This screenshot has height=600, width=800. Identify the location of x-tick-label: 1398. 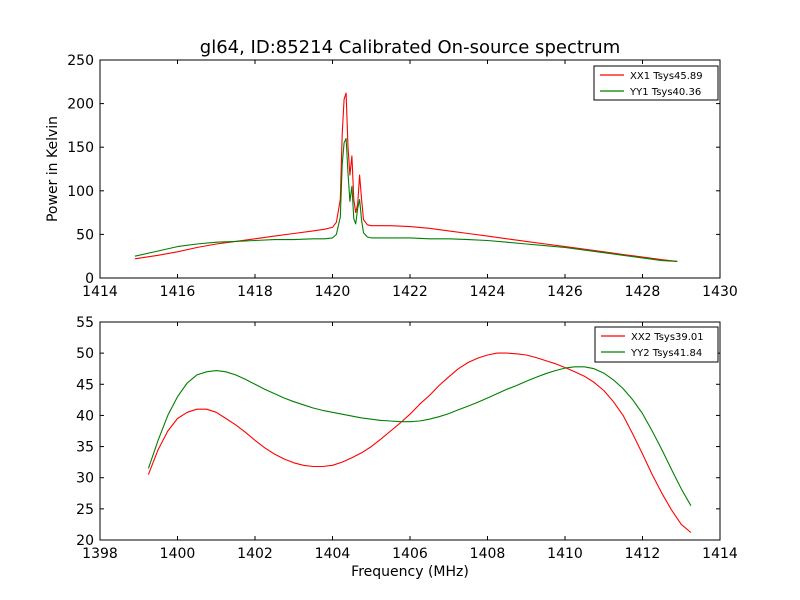
(100, 554).